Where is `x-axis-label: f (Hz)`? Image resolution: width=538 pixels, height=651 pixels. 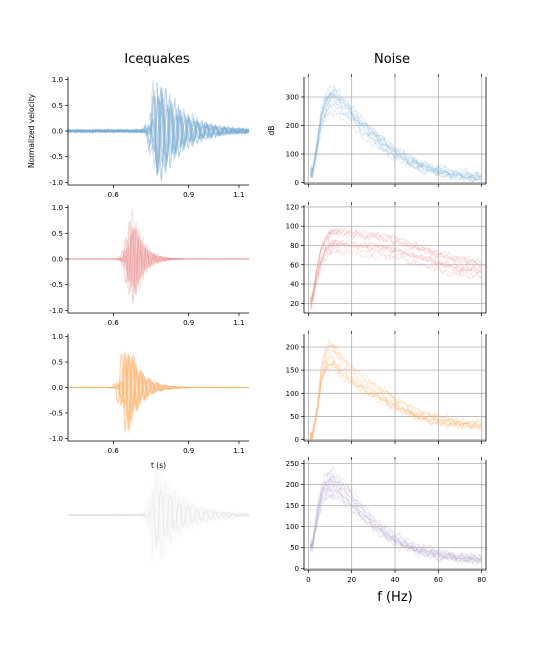 x-axis-label: f (Hz) is located at coordinates (394, 597).